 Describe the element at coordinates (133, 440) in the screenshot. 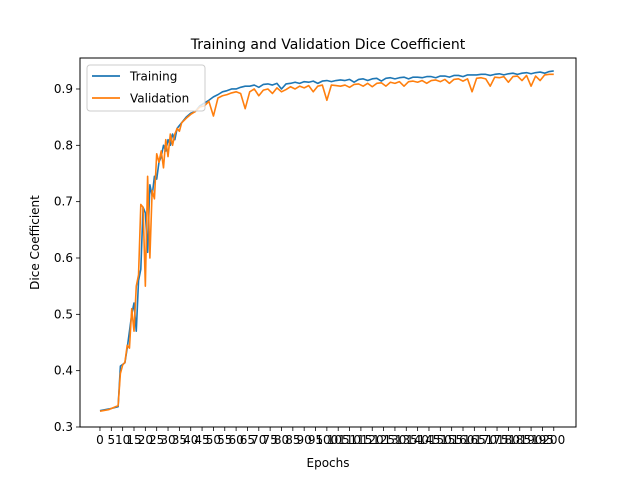

I see `x-tick-label: 15` at that location.